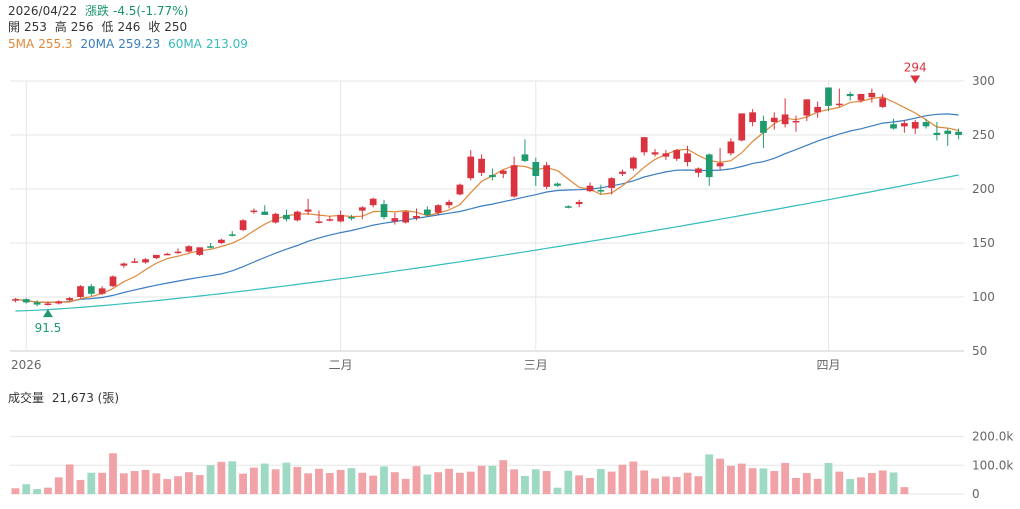 The height and width of the screenshot is (509, 1020). I want to click on ma-legend: 5MA 255.3 20MA 259.23 60MA 213.09, so click(130, 44).